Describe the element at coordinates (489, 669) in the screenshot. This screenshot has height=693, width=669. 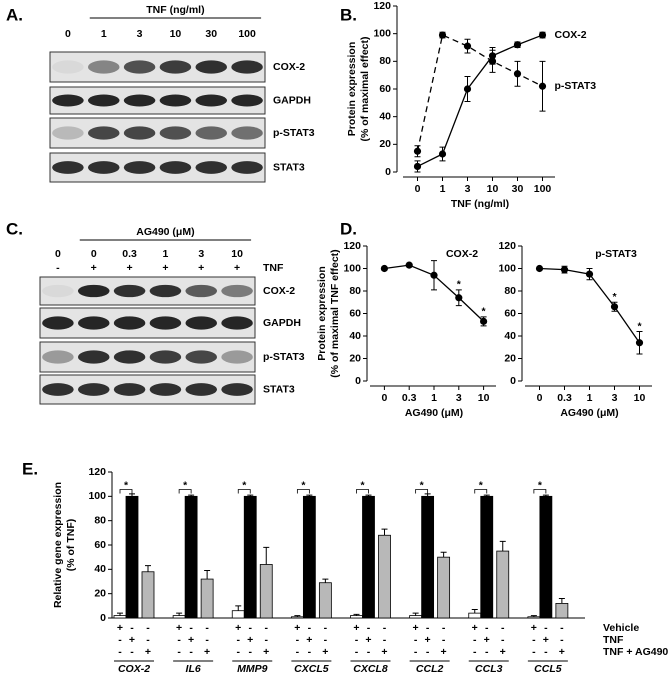
I see `category-label: CCL3` at that location.